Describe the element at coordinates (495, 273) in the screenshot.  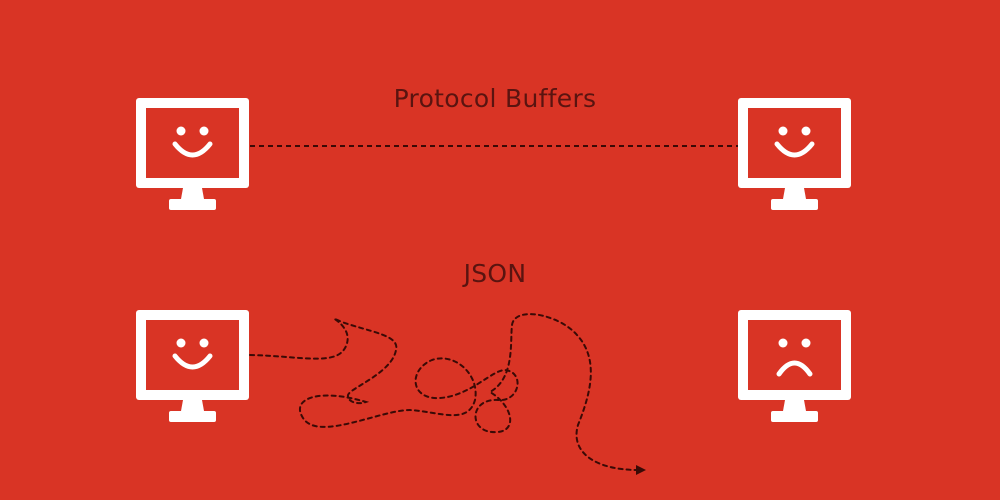
I see `json-label: JSON` at that location.